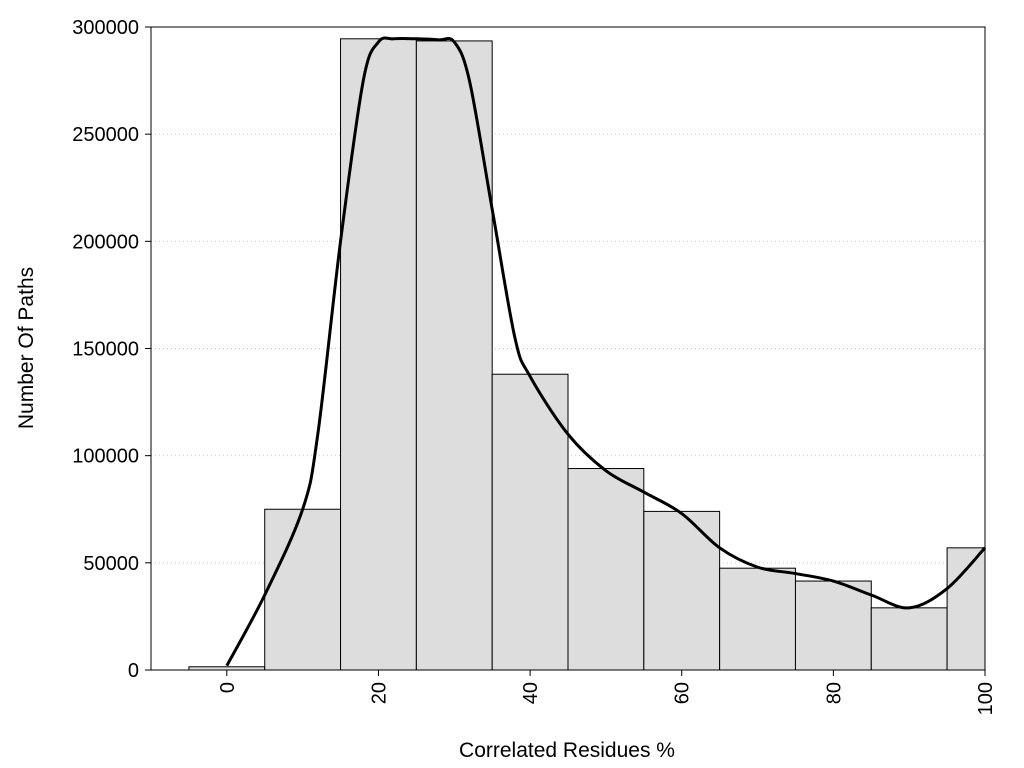  I want to click on x-axis-label: Correlated Residues %, so click(567, 750).